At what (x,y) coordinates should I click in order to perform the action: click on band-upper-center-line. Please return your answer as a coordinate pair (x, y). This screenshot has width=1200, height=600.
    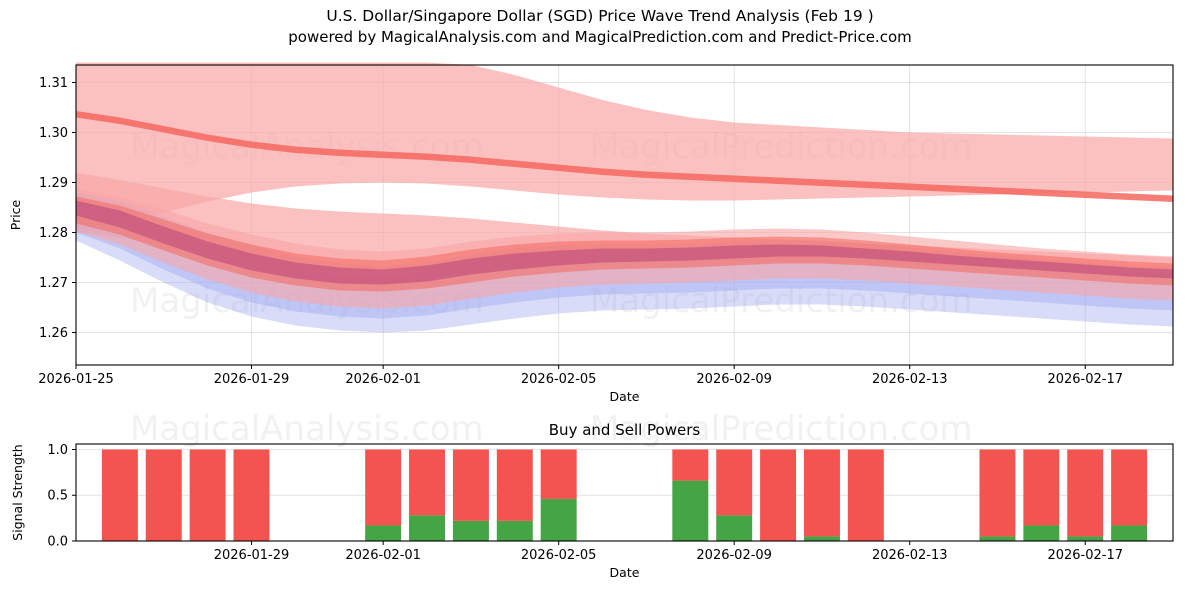
    Looking at the image, I should click on (624, 156).